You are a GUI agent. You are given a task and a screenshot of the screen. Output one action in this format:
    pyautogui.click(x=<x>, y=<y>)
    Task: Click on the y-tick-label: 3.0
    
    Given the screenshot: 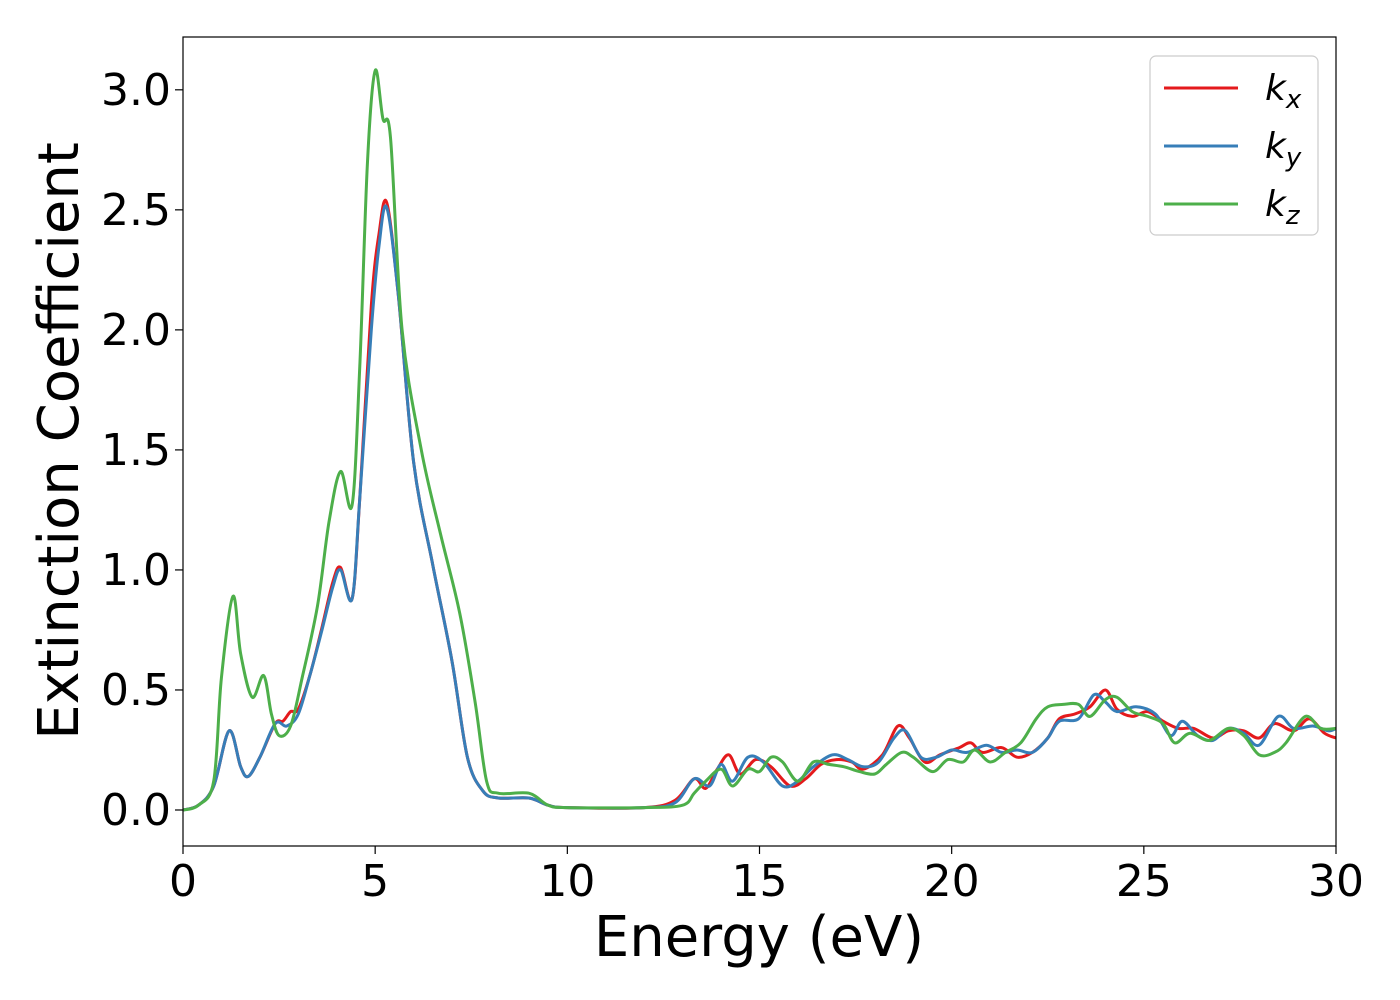 What is the action you would take?
    pyautogui.click(x=136, y=90)
    